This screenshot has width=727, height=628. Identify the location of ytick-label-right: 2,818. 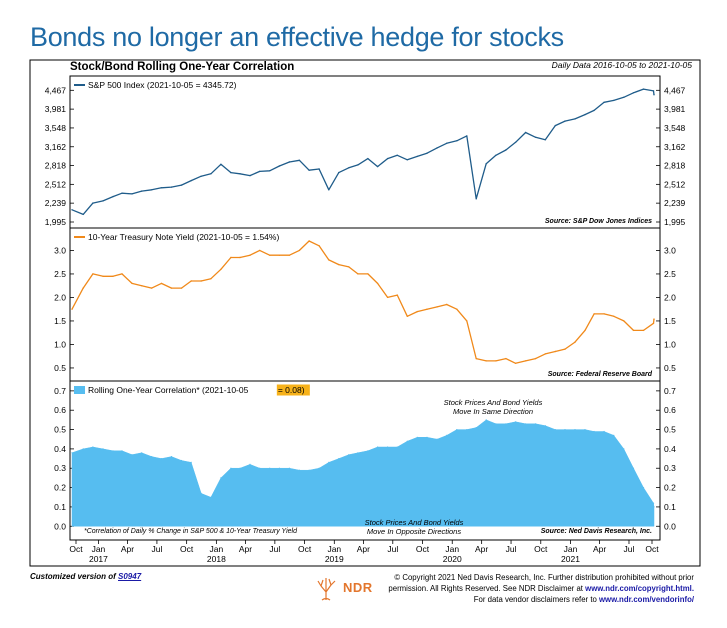
(675, 166).